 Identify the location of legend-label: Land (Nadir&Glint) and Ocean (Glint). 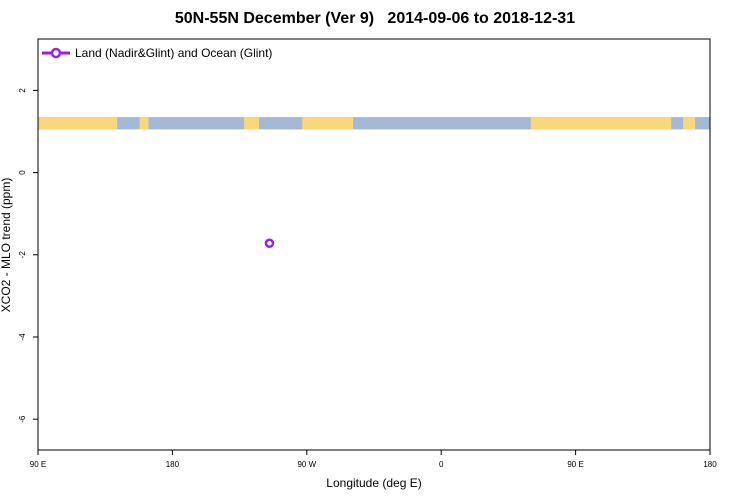
(174, 53).